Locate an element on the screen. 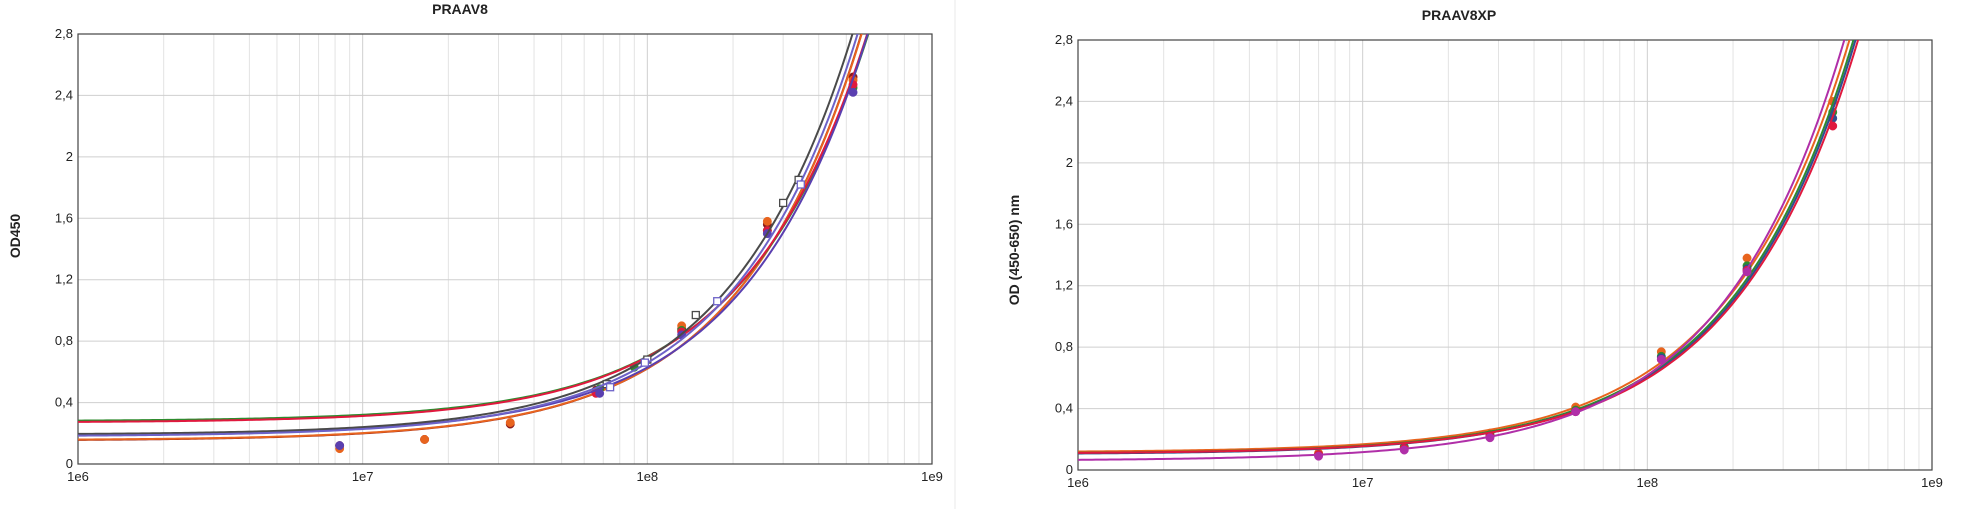 The height and width of the screenshot is (509, 1980). y-axis-label-right: OD (450-650) nm is located at coordinates (1014, 250).